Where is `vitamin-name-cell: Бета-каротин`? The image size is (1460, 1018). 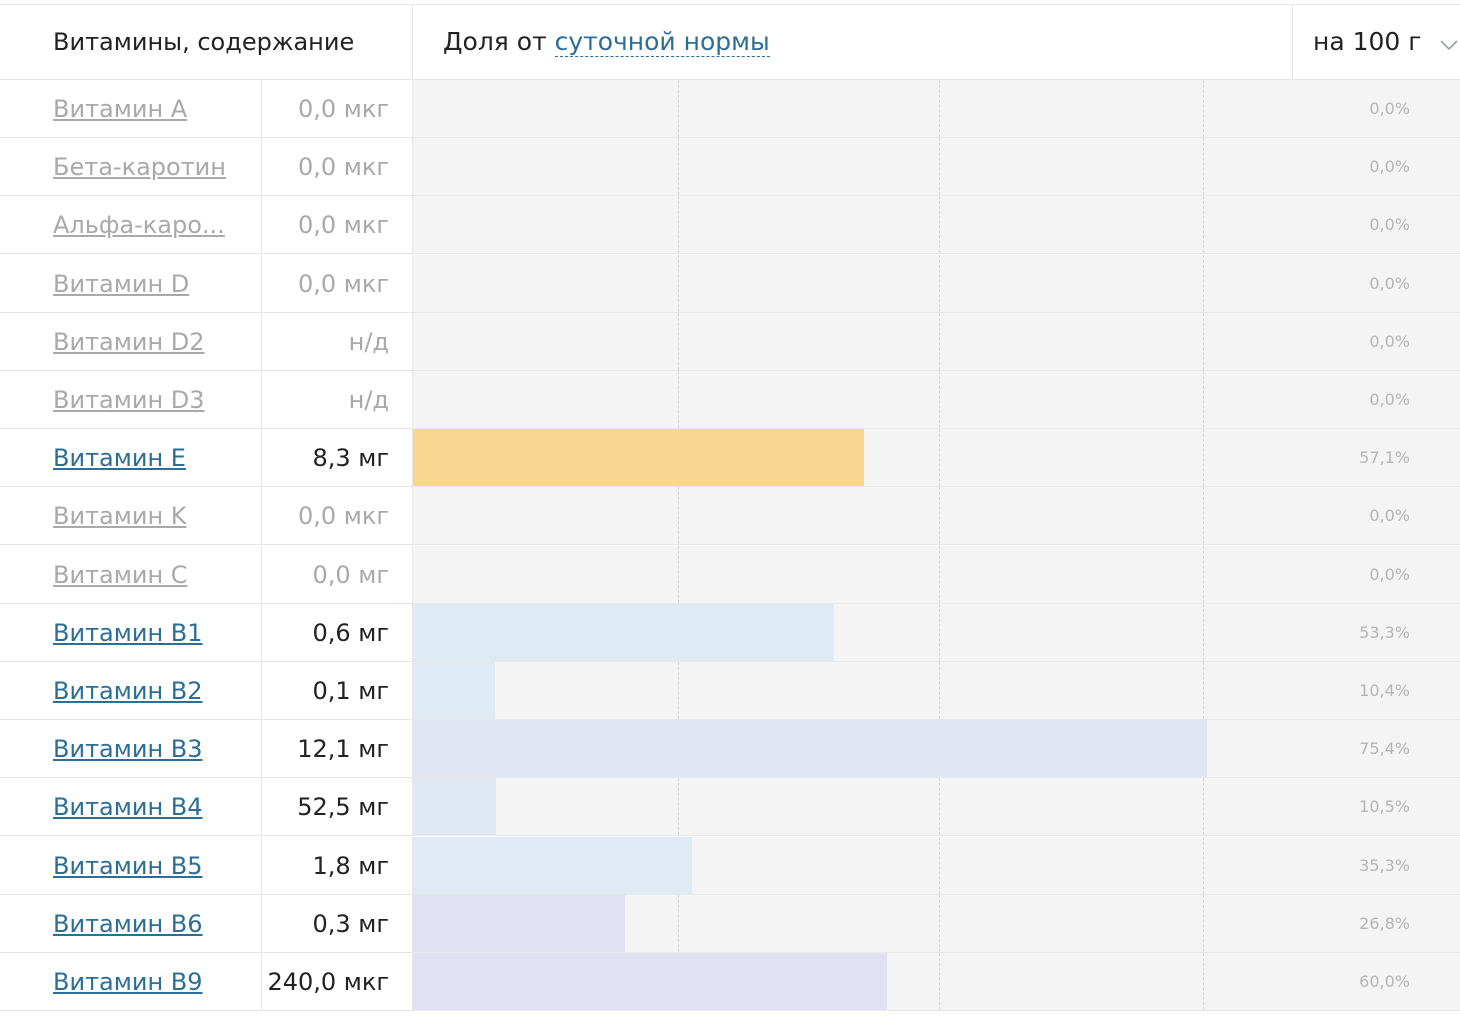 vitamin-name-cell: Бета-каротин is located at coordinates (131, 167).